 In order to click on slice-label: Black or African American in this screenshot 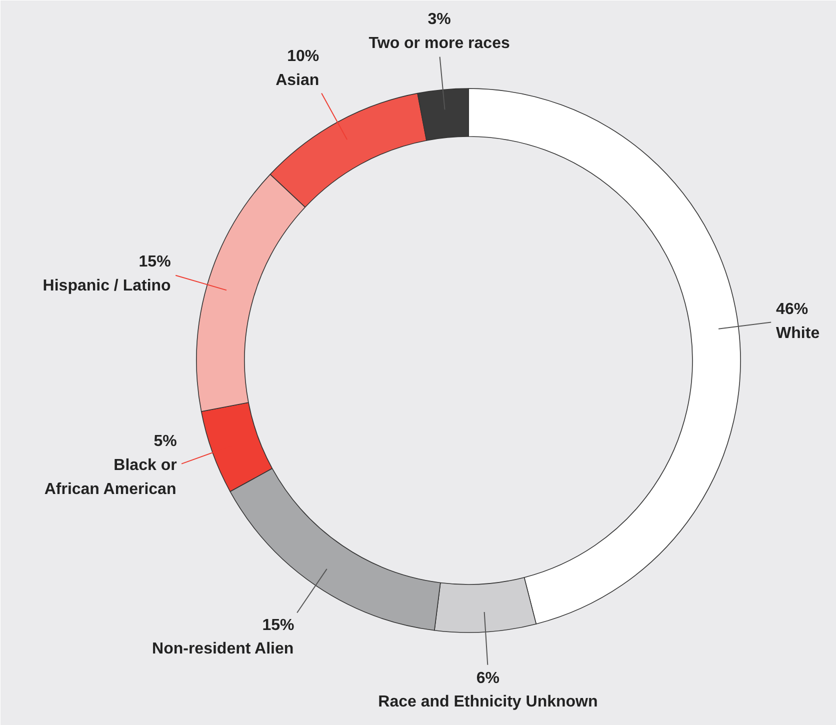, I will do `click(110, 477)`.